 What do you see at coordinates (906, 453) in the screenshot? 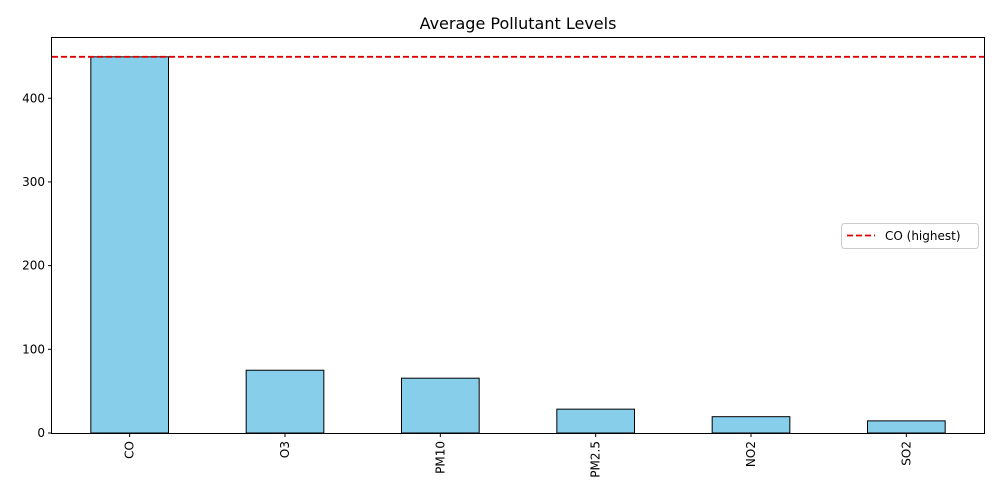
I see `x-tick-label: SO2` at bounding box center [906, 453].